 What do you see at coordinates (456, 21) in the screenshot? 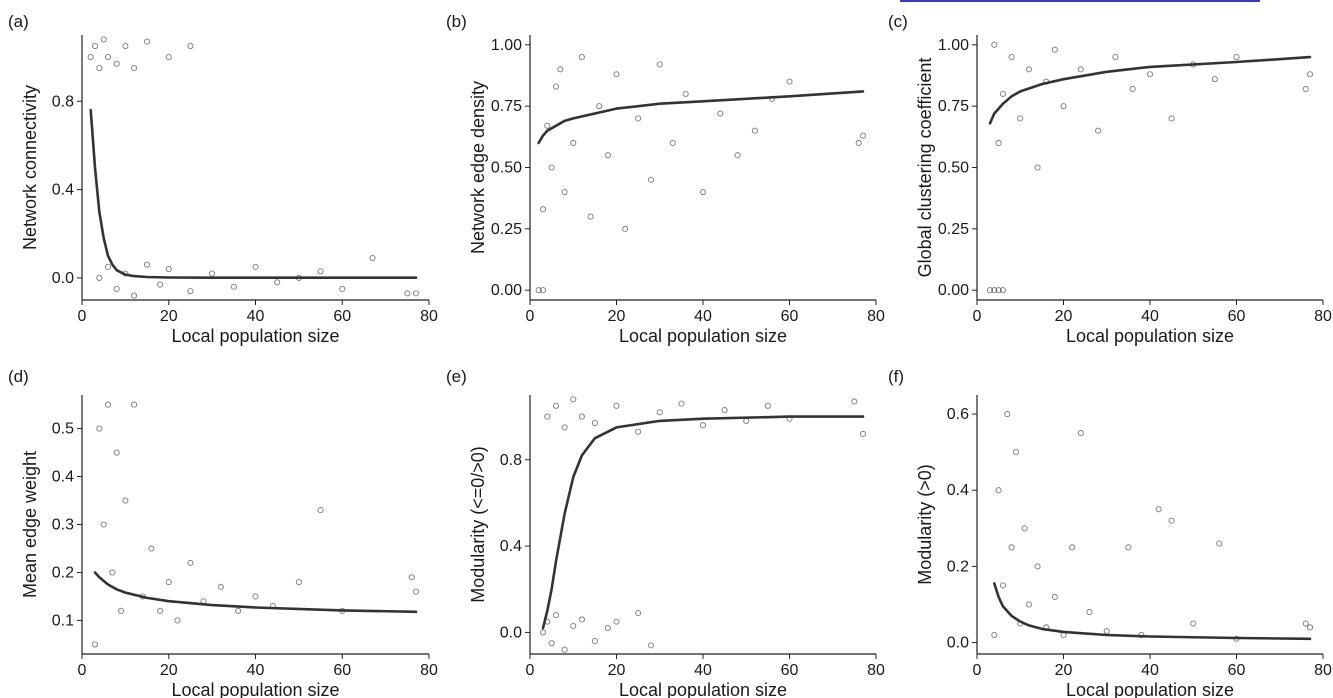
I see `panel-label: (b)` at bounding box center [456, 21].